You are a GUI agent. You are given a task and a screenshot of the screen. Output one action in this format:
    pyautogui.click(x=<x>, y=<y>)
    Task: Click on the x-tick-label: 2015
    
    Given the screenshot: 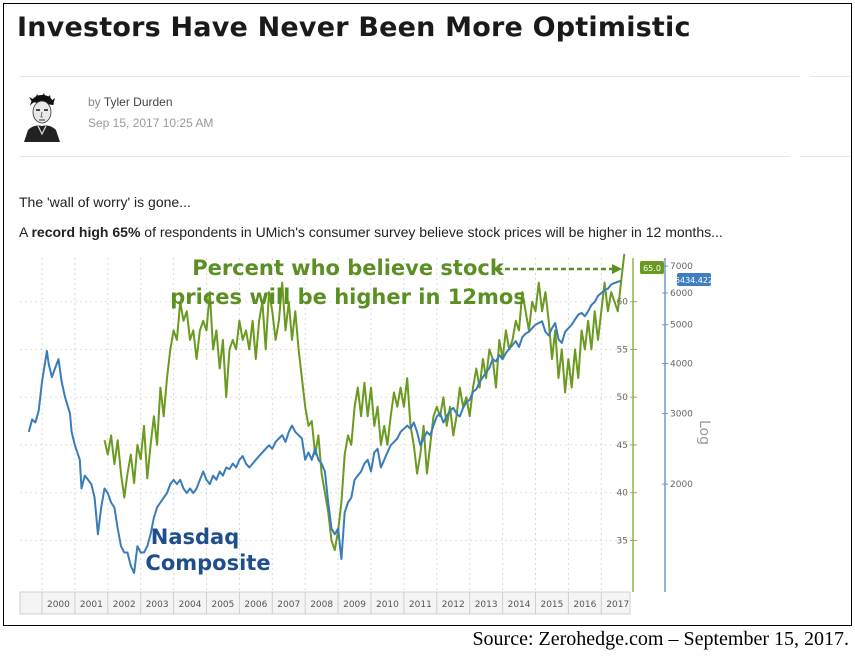 What is the action you would take?
    pyautogui.click(x=551, y=605)
    